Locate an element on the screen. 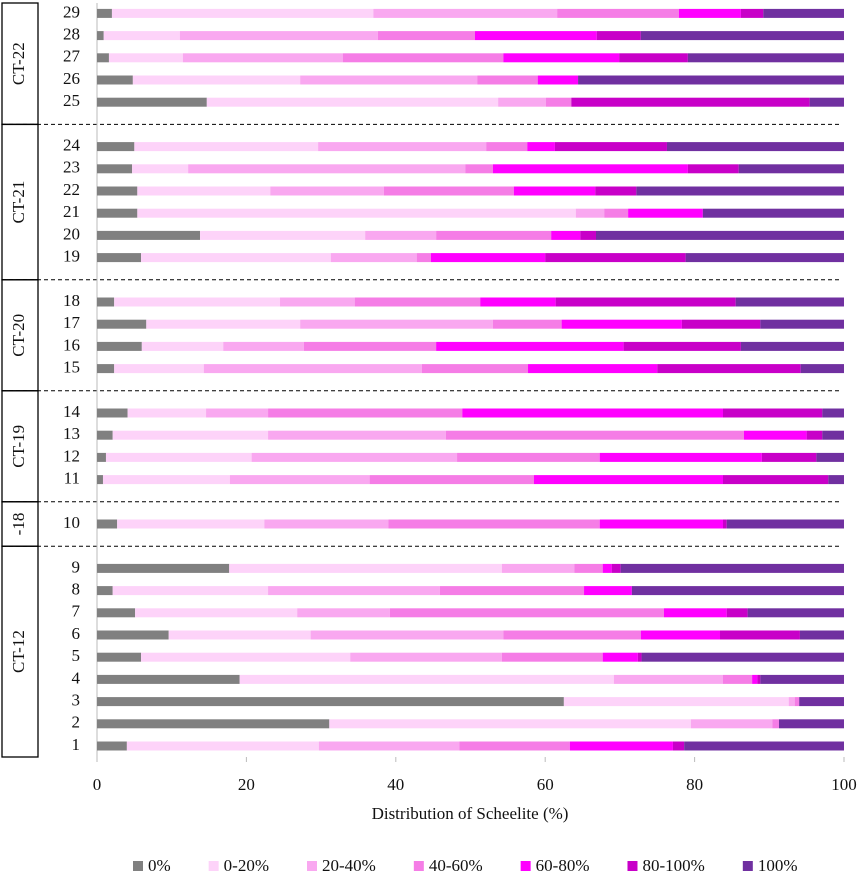  y-tick-label: 20 is located at coordinates (71, 233).